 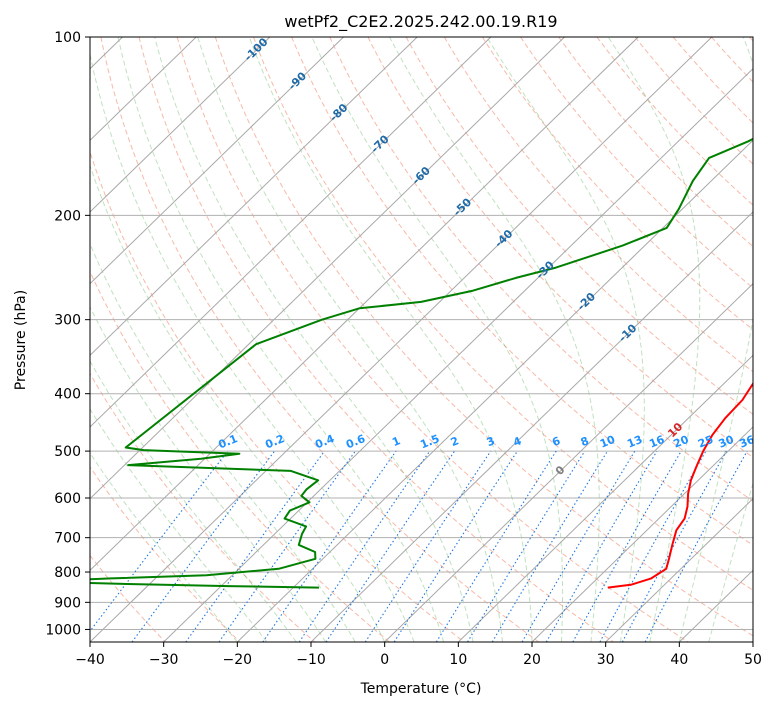 I want to click on mixing-ratio-label: 2, so click(x=455, y=441).